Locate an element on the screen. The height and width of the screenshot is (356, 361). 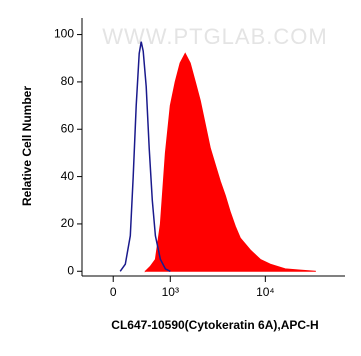
watermark: WWW.PTGLAB.COM is located at coordinates (214, 36).